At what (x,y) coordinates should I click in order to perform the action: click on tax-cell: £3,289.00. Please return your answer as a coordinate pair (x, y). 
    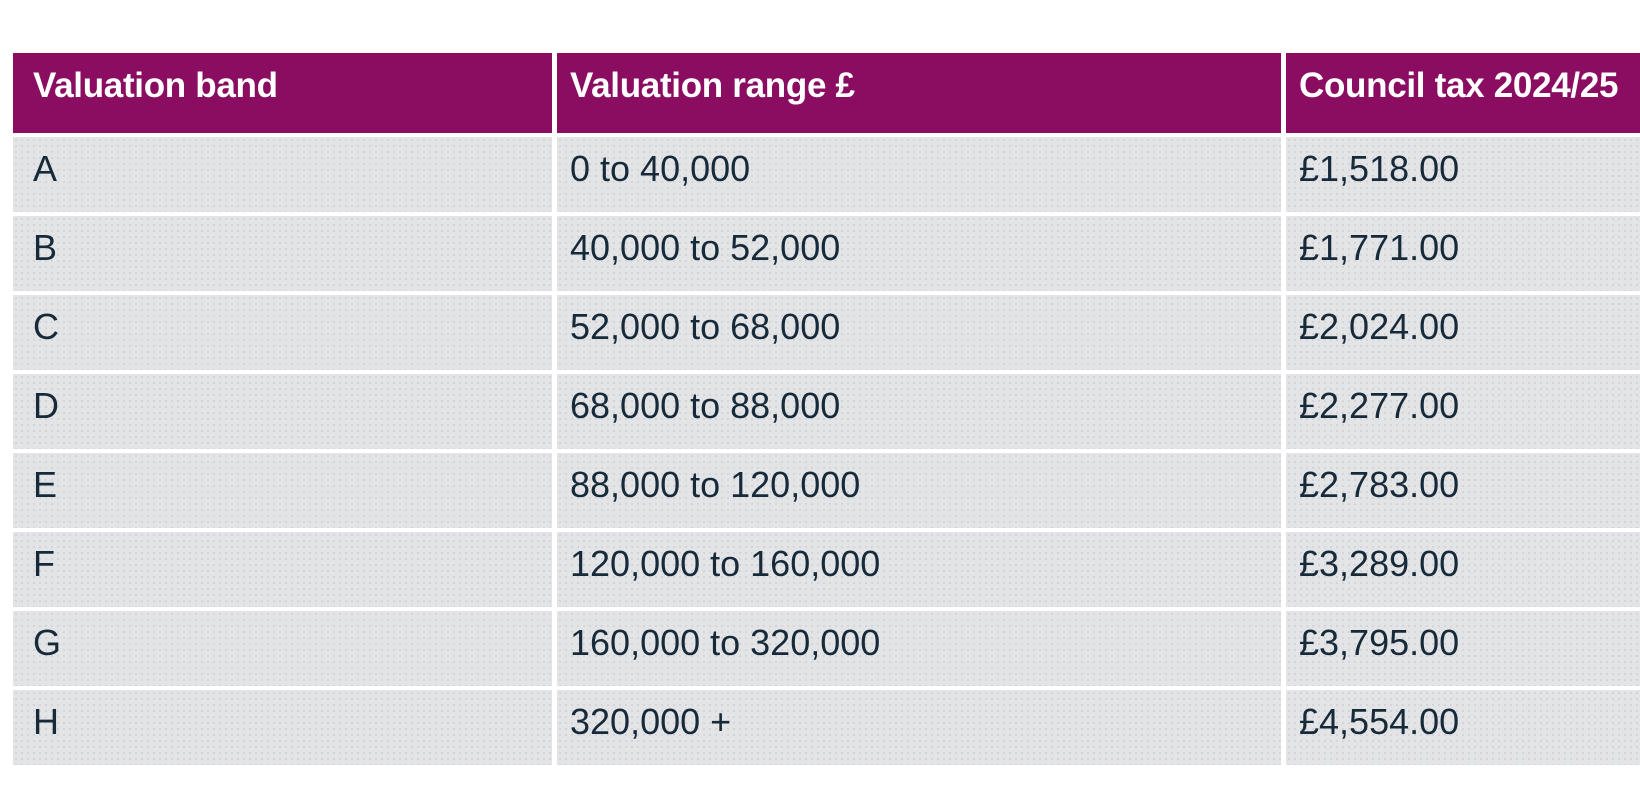
    Looking at the image, I should click on (1463, 571).